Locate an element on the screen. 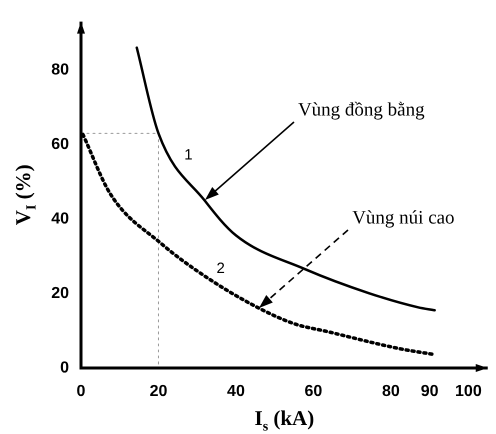  x-tick-label: 0 is located at coordinates (81, 391).